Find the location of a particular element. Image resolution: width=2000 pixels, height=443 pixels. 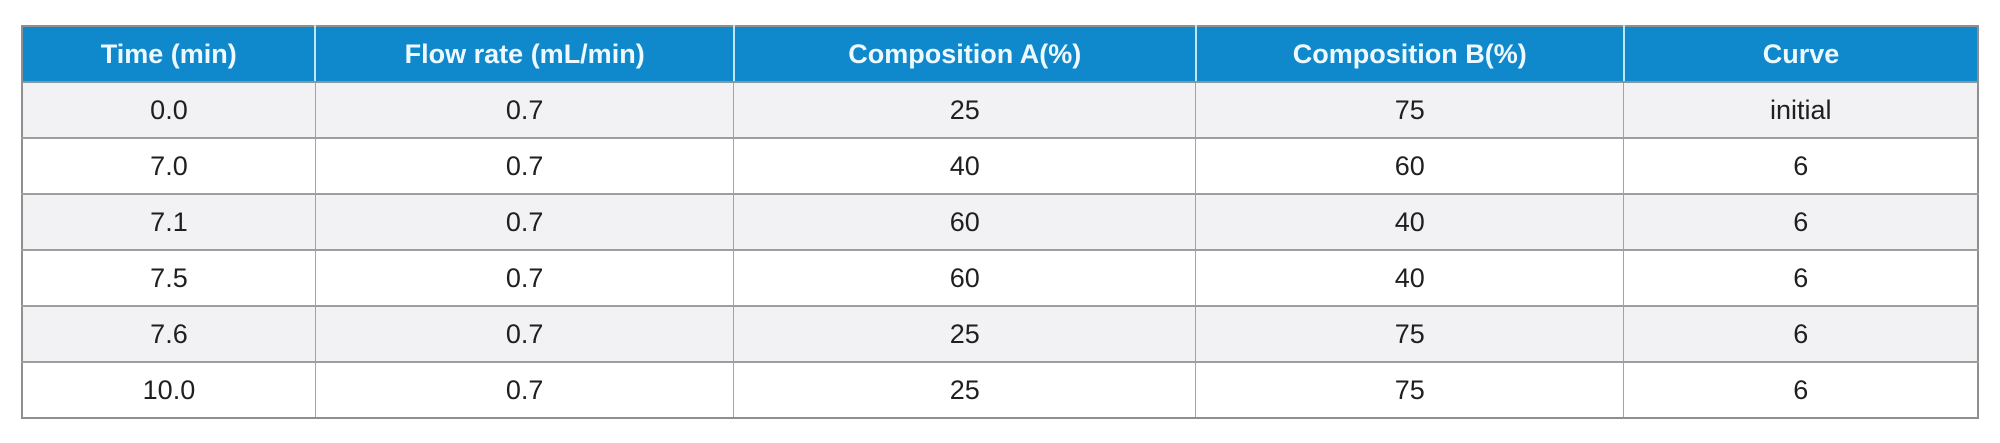

table-row: 7.0 0.7 40 60 6 is located at coordinates (1000, 166).